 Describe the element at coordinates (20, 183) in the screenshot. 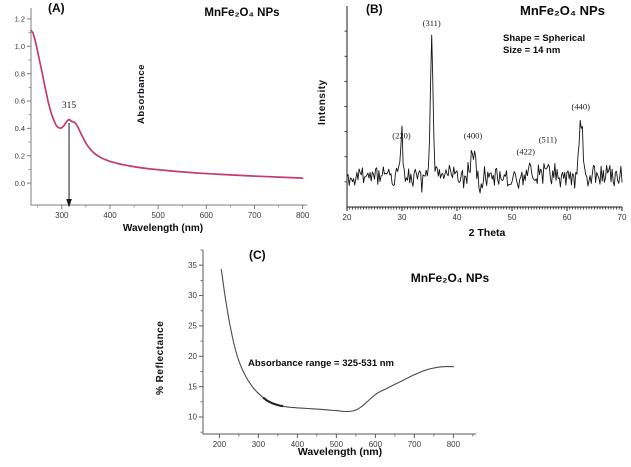

I see `y-tick-label: 0.0` at that location.